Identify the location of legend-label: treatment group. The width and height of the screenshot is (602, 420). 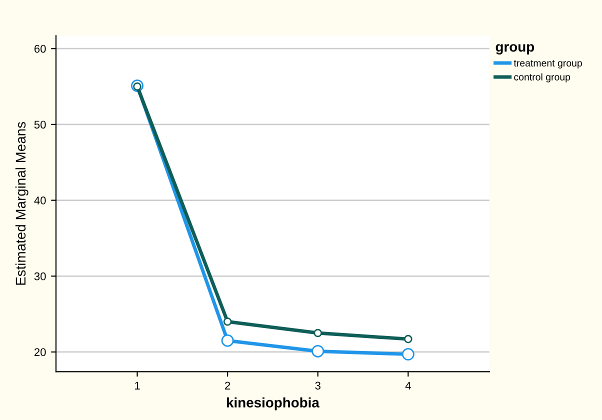
(548, 64).